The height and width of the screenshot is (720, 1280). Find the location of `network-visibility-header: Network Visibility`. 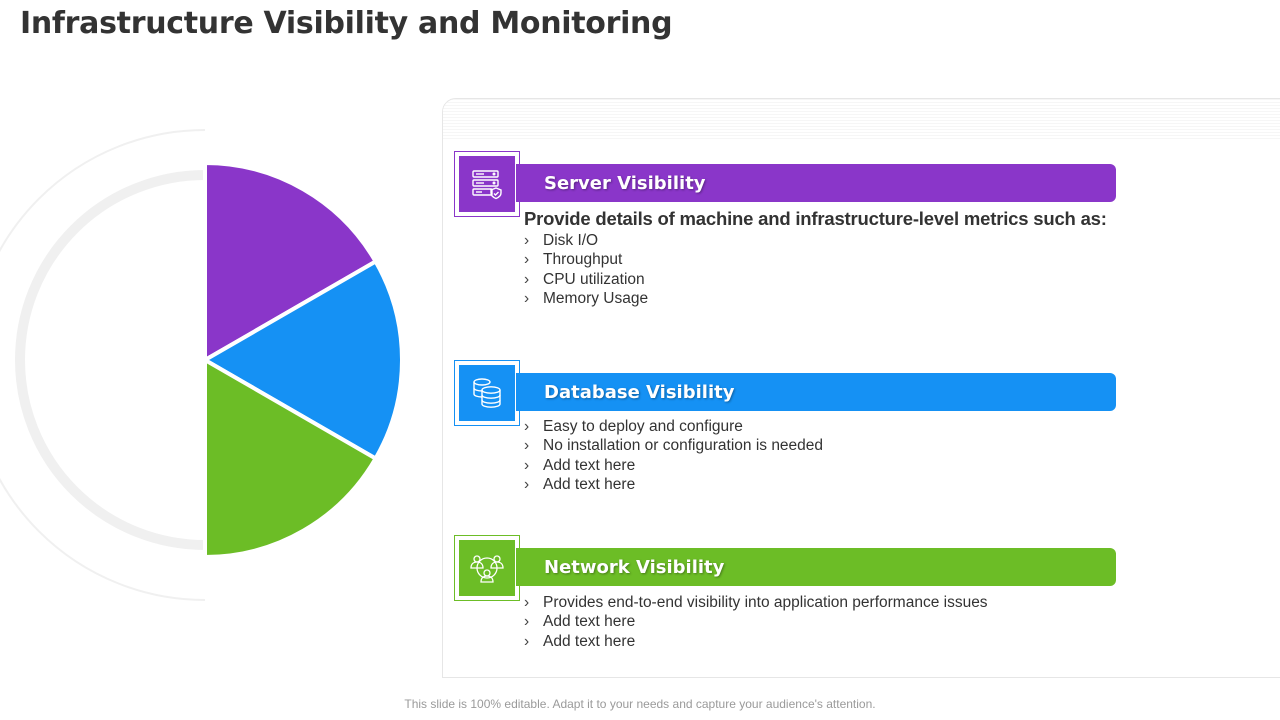

network-visibility-header: Network Visibility is located at coordinates (816, 567).